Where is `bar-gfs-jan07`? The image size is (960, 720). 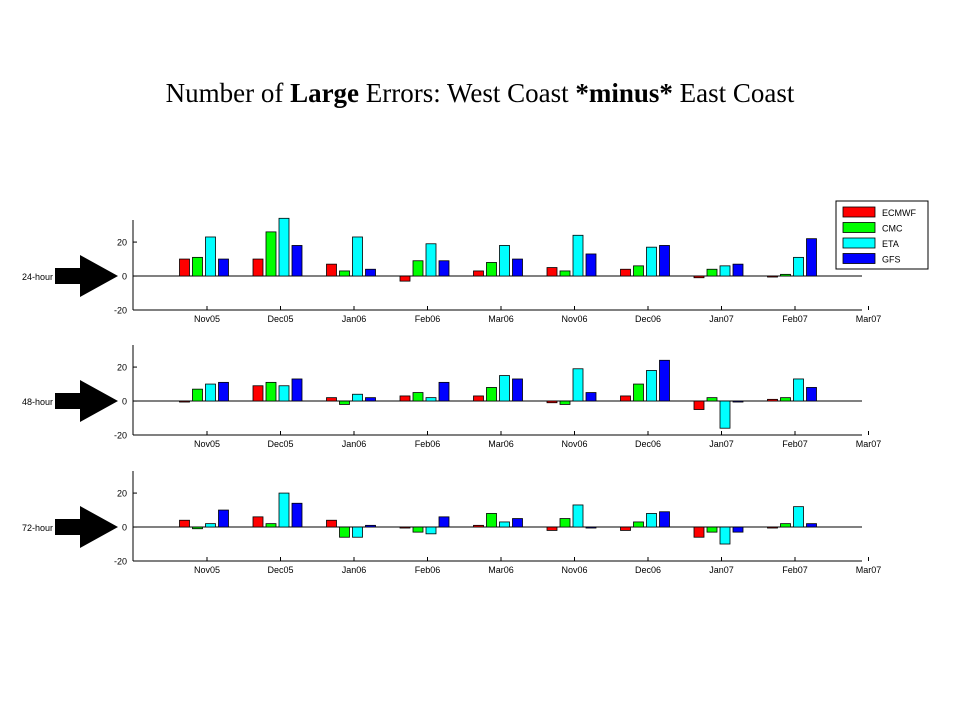
bar-gfs-jan07 is located at coordinates (738, 401).